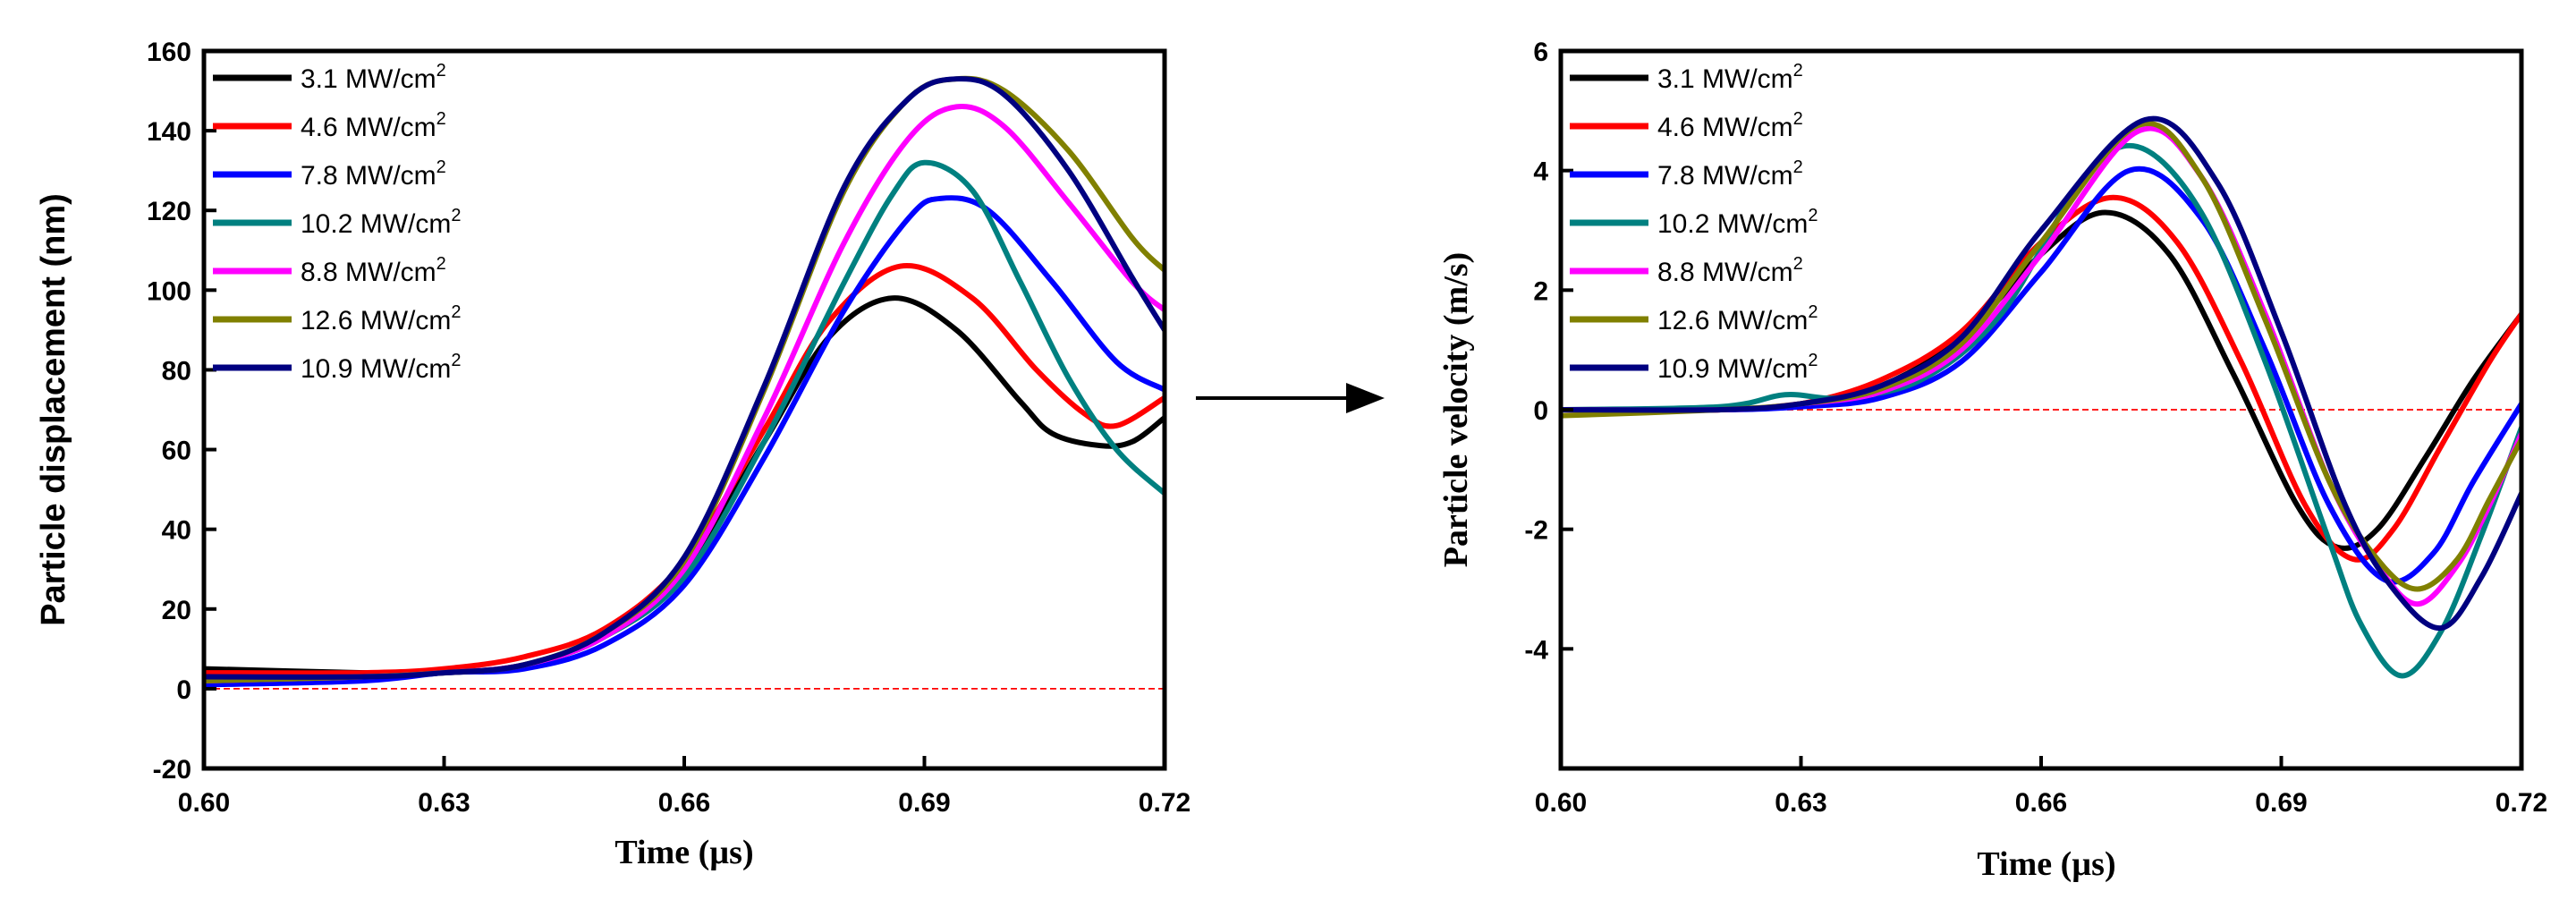 This screenshot has height=908, width=2576. I want to click on y-tick-label: 6, so click(1540, 53).